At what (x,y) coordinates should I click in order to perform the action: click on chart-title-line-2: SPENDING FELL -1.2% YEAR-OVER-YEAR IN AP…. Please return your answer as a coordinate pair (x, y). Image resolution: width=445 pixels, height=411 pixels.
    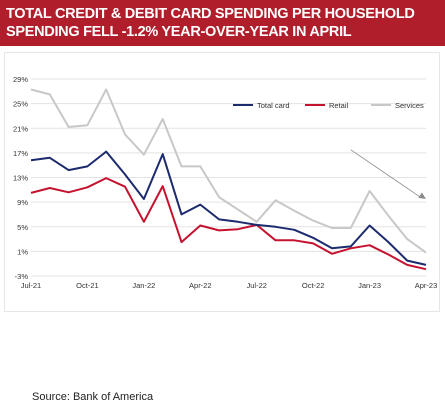
    Looking at the image, I should click on (179, 32).